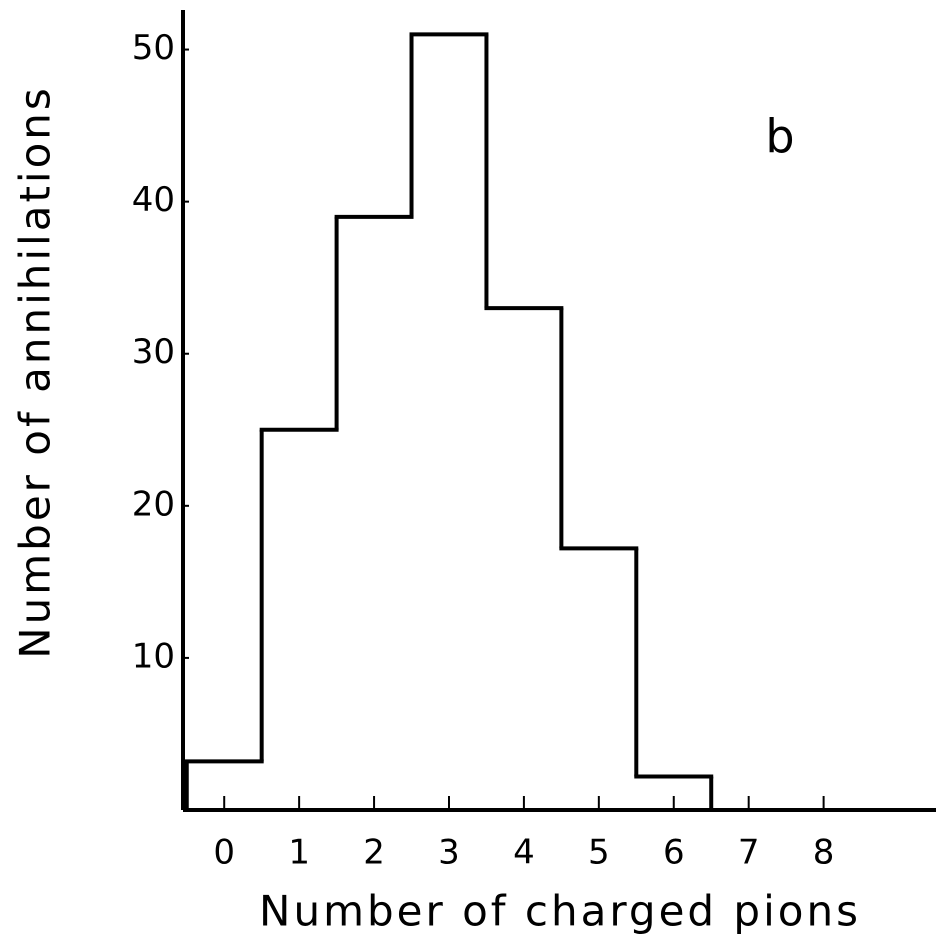  Describe the element at coordinates (153, 352) in the screenshot. I see `y-tick-label: 30` at that location.